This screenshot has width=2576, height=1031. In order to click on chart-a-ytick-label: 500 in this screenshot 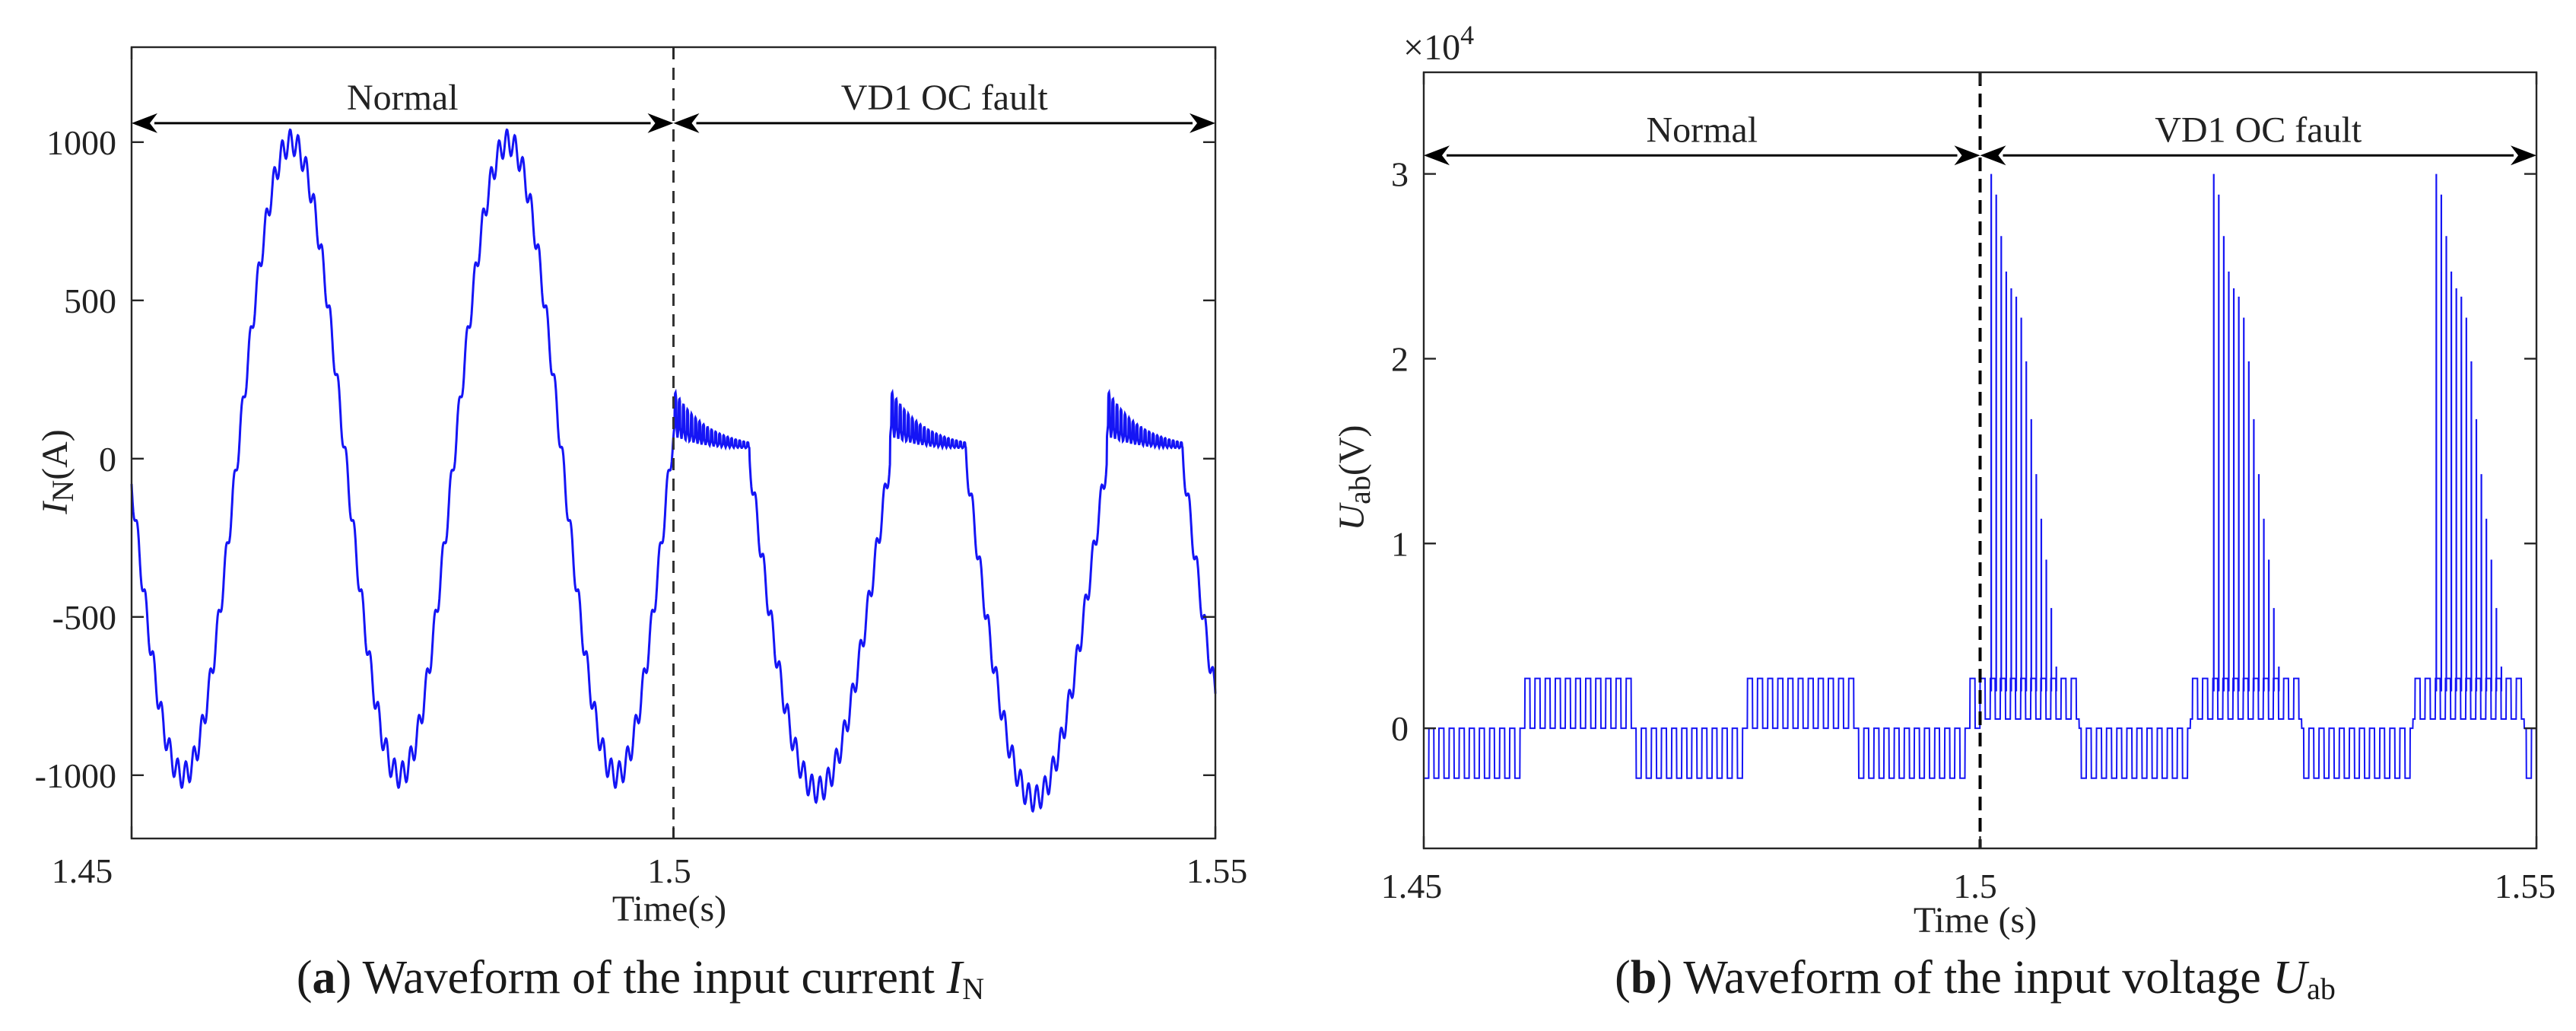, I will do `click(90, 301)`.